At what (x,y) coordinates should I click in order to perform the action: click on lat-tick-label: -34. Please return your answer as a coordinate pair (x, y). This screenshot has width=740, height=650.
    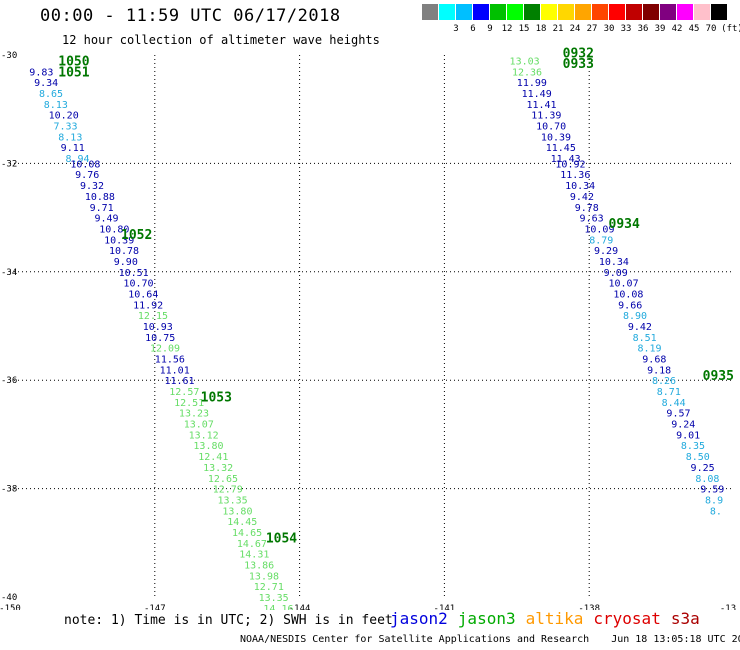
    Looking at the image, I should click on (9, 273).